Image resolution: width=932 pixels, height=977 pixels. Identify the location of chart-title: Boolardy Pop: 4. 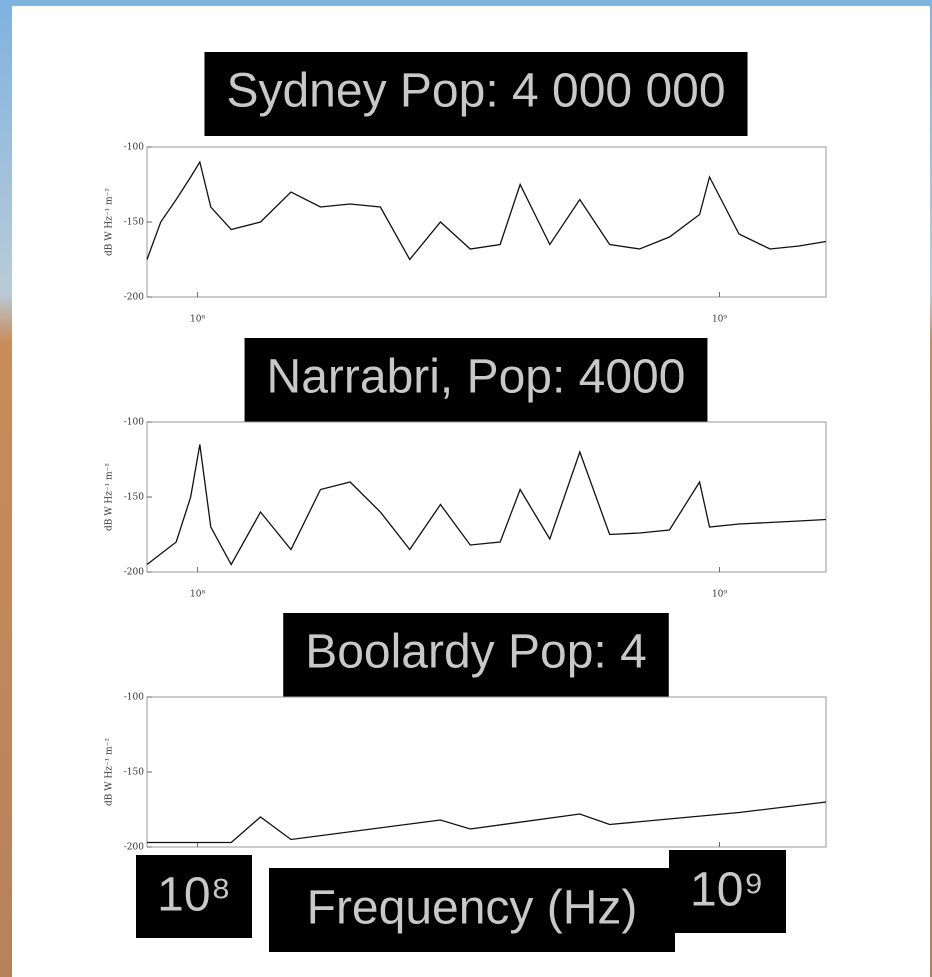
(476, 652).